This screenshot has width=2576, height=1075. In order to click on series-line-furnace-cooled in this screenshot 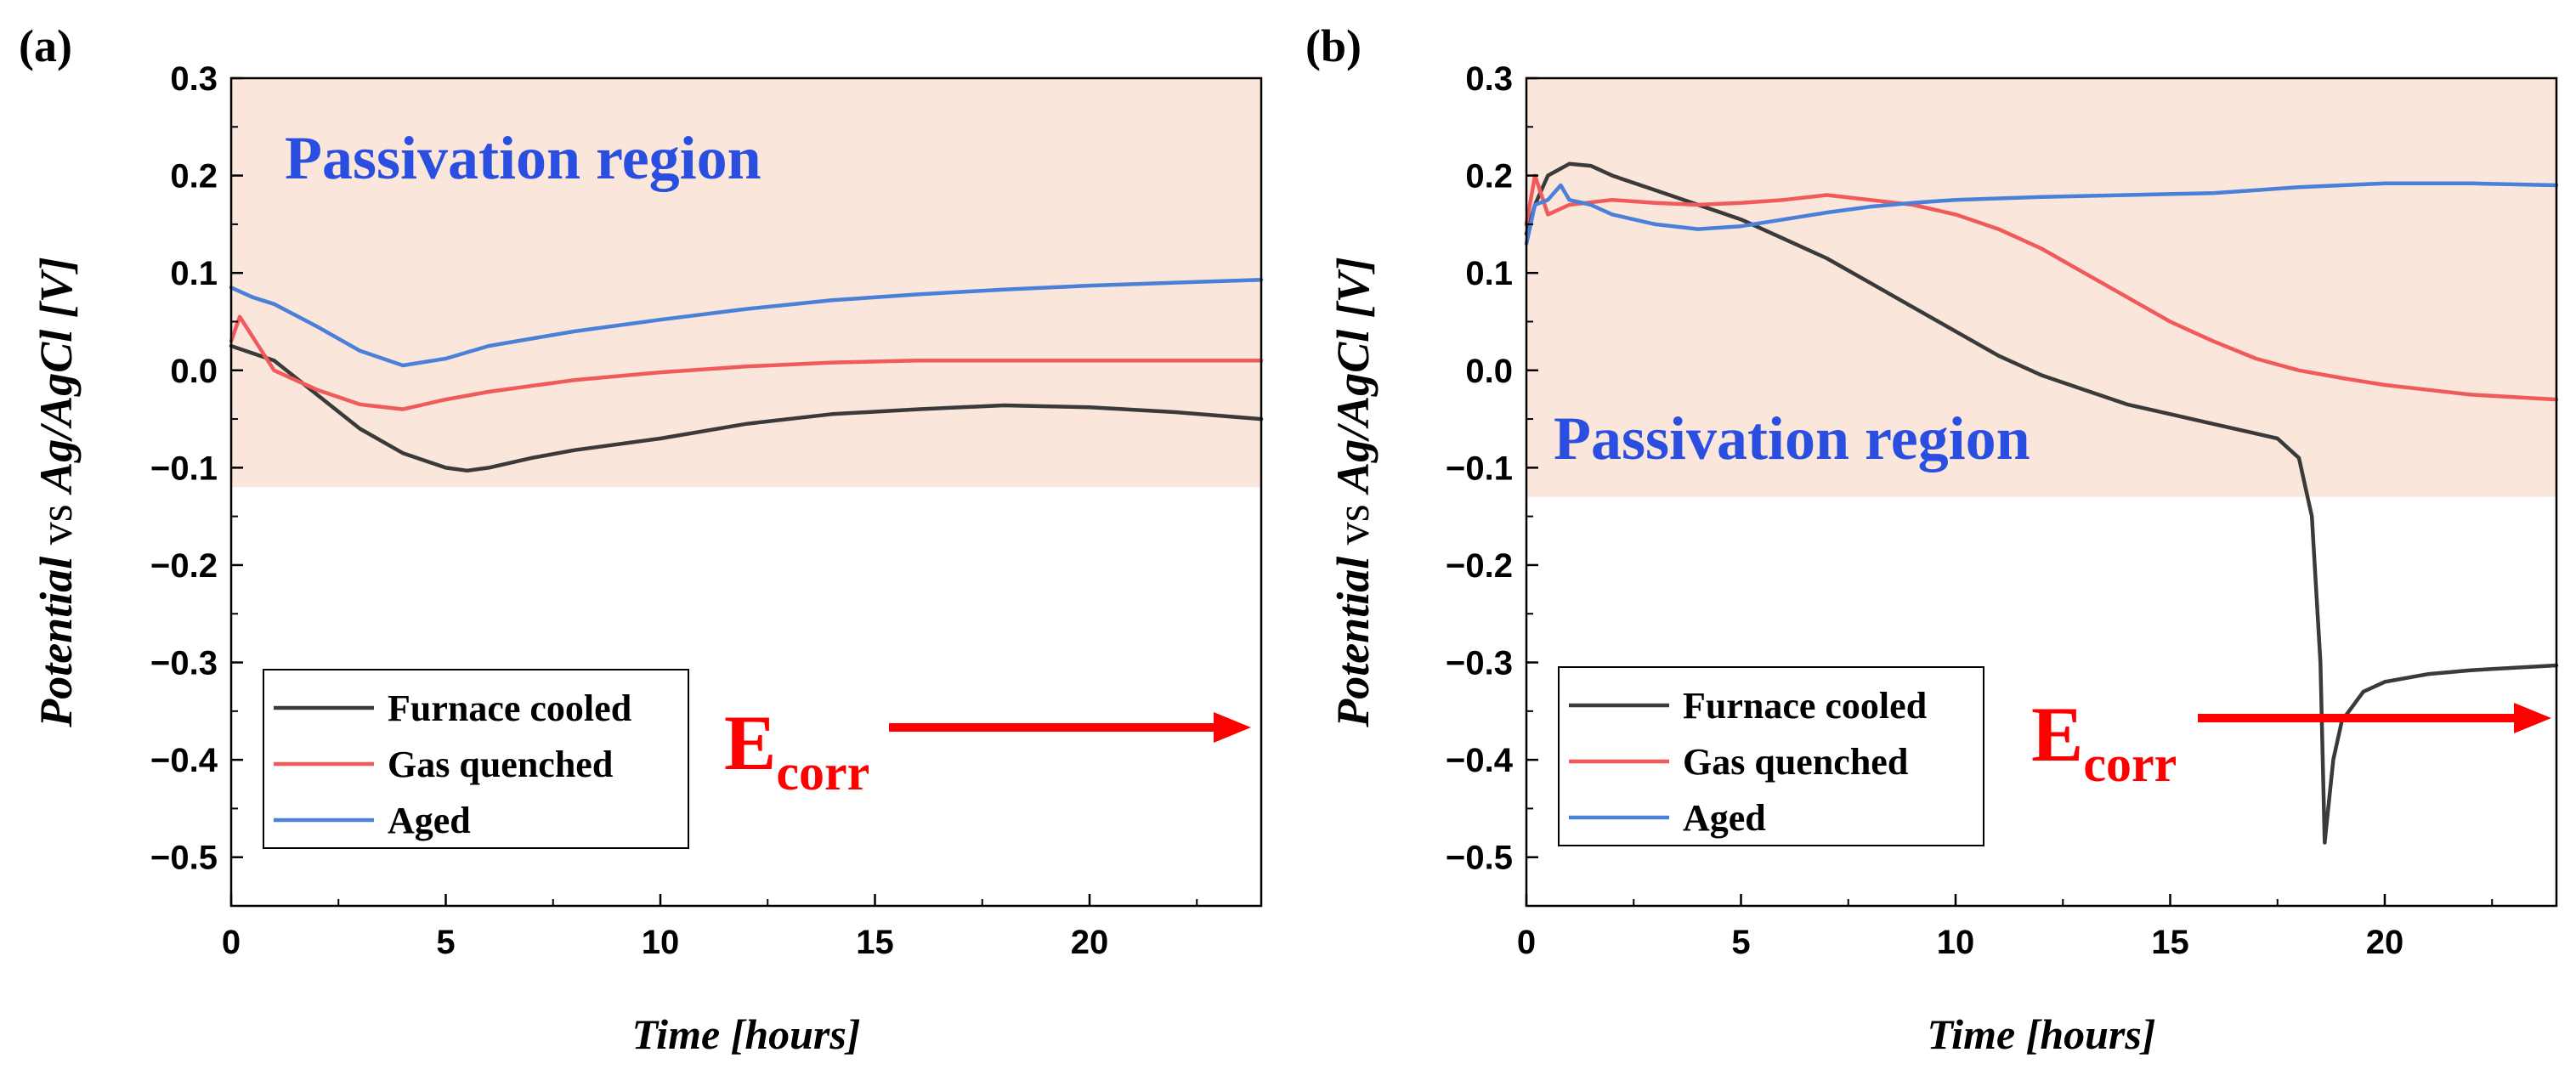, I will do `click(746, 408)`.